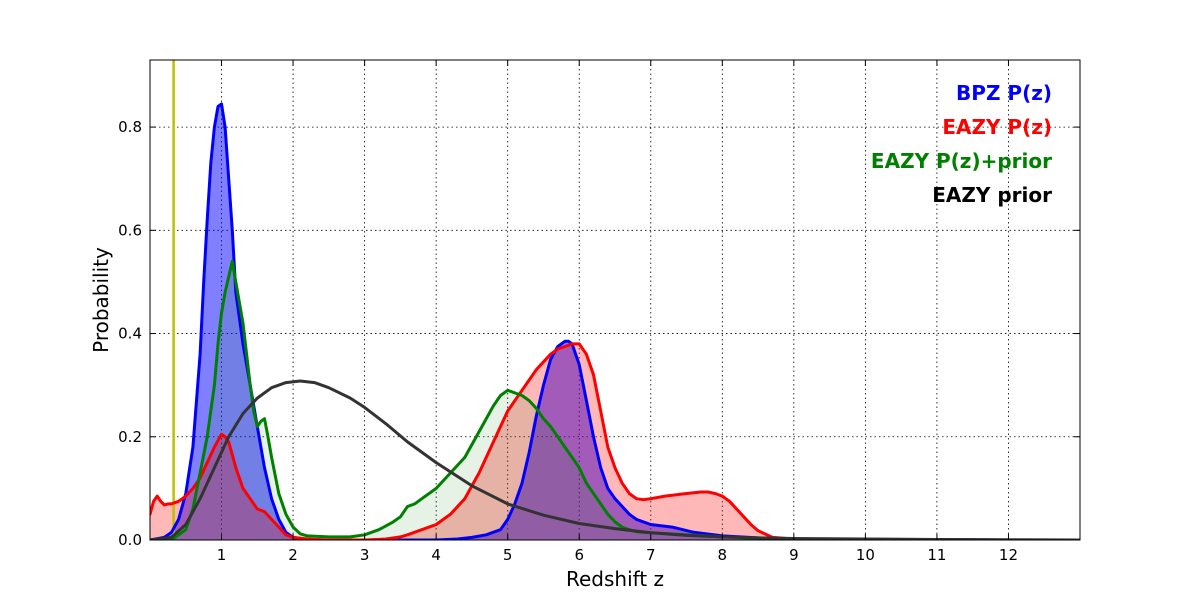 The width and height of the screenshot is (1200, 600). Describe the element at coordinates (997, 127) in the screenshot. I see `legend-entry-eazy-p-z: EAZY P(z)` at that location.